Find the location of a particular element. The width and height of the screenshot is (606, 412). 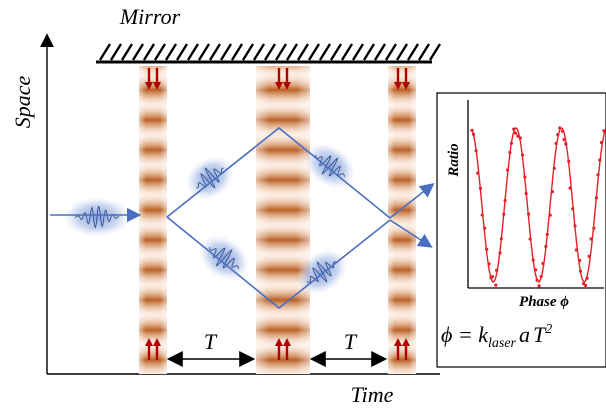

mirror-hatching is located at coordinates (270, 52).